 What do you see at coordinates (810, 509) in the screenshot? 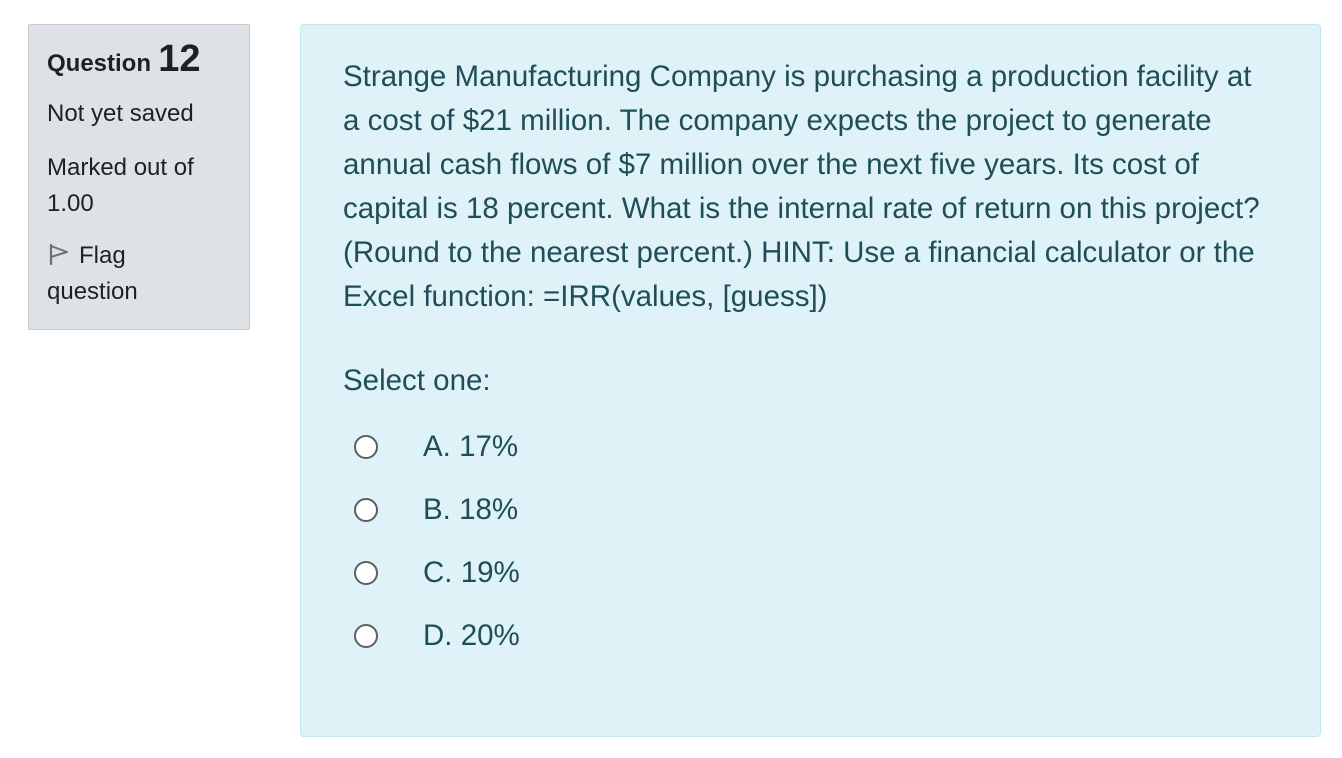
I see `answer-option-b: B. 18%` at bounding box center [810, 509].